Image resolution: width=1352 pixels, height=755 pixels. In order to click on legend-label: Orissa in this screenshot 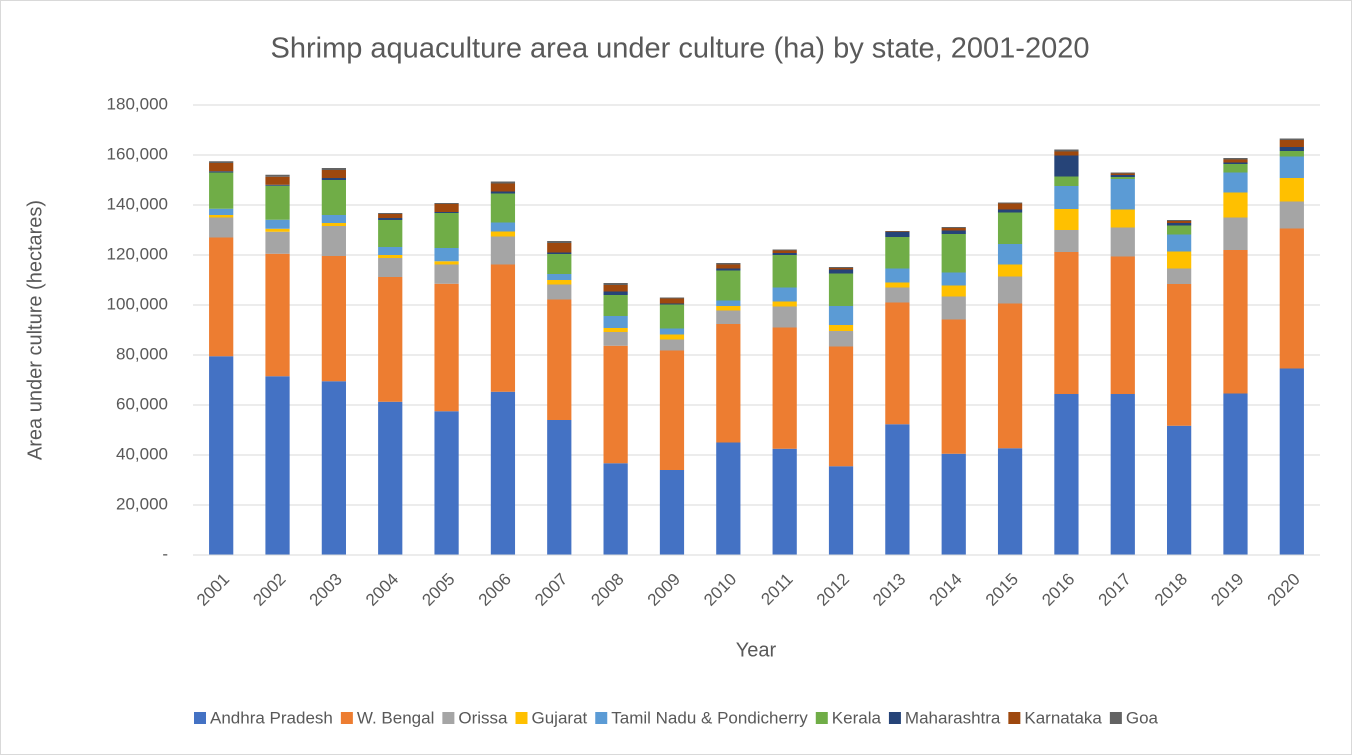, I will do `click(483, 717)`.